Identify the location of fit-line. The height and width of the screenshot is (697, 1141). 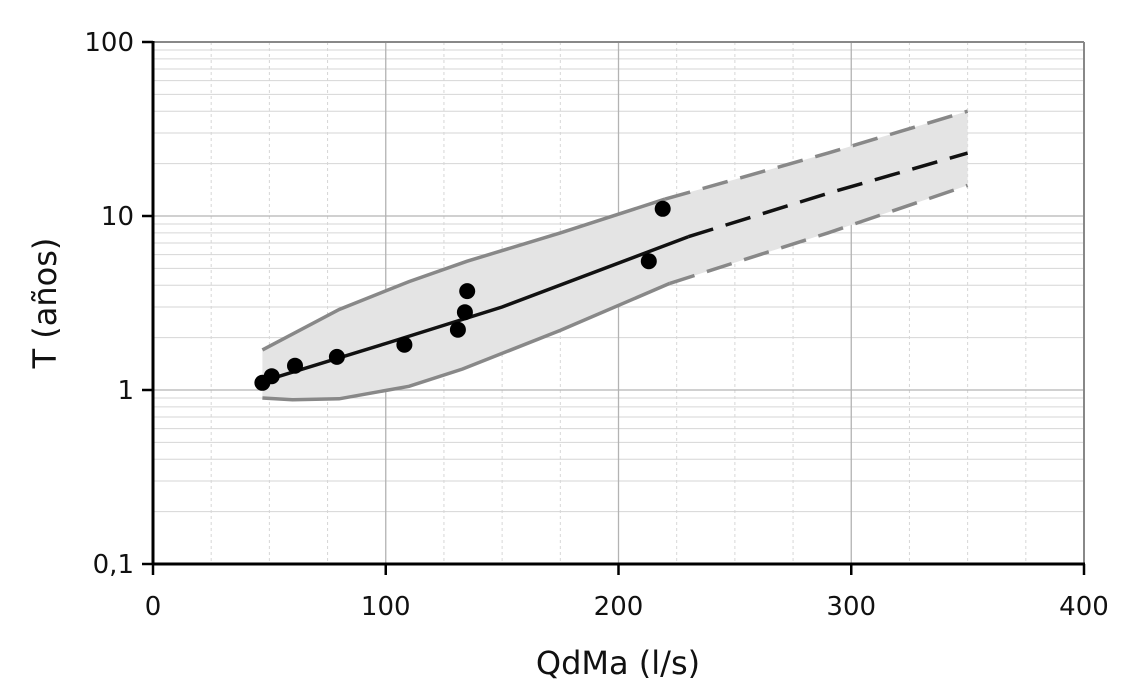
(475, 309).